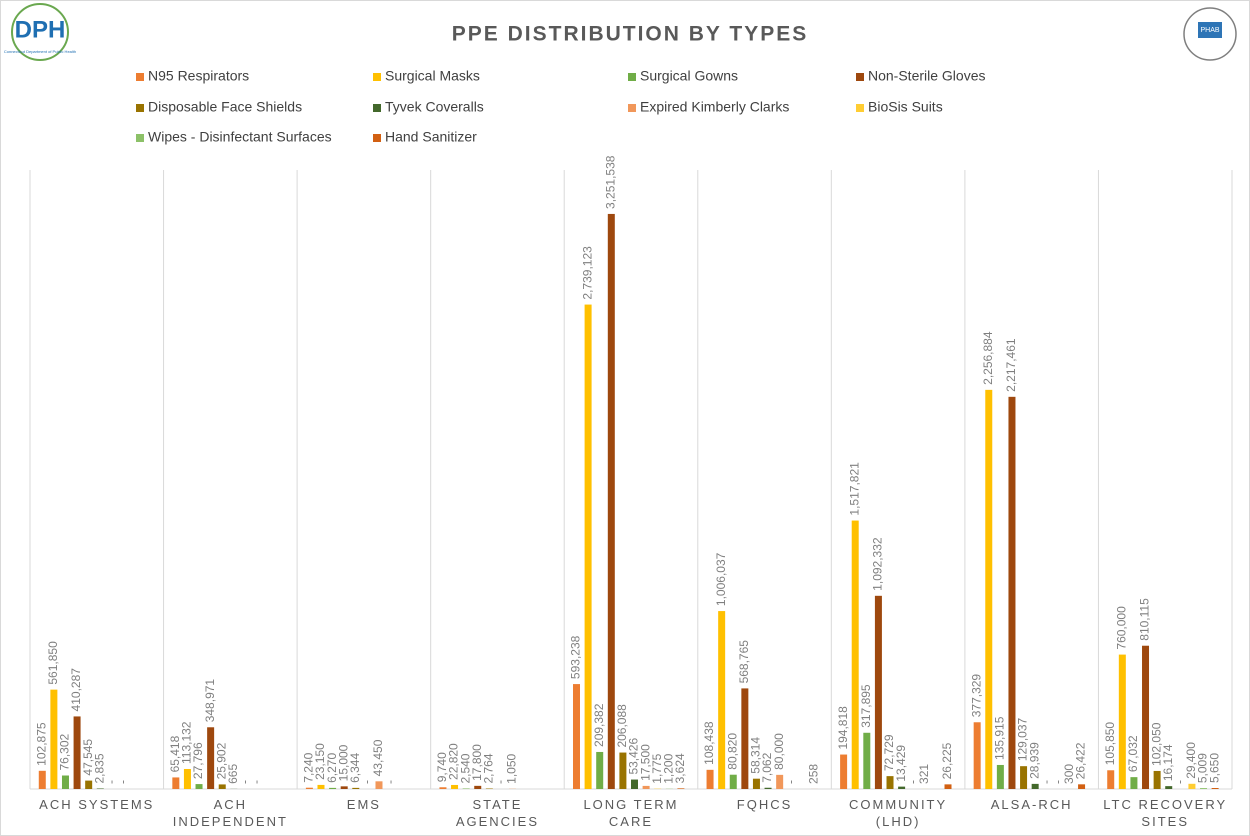 Image resolution: width=1250 pixels, height=836 pixels. What do you see at coordinates (434, 107) in the screenshot?
I see `legend-label: Tyvek Coveralls` at bounding box center [434, 107].